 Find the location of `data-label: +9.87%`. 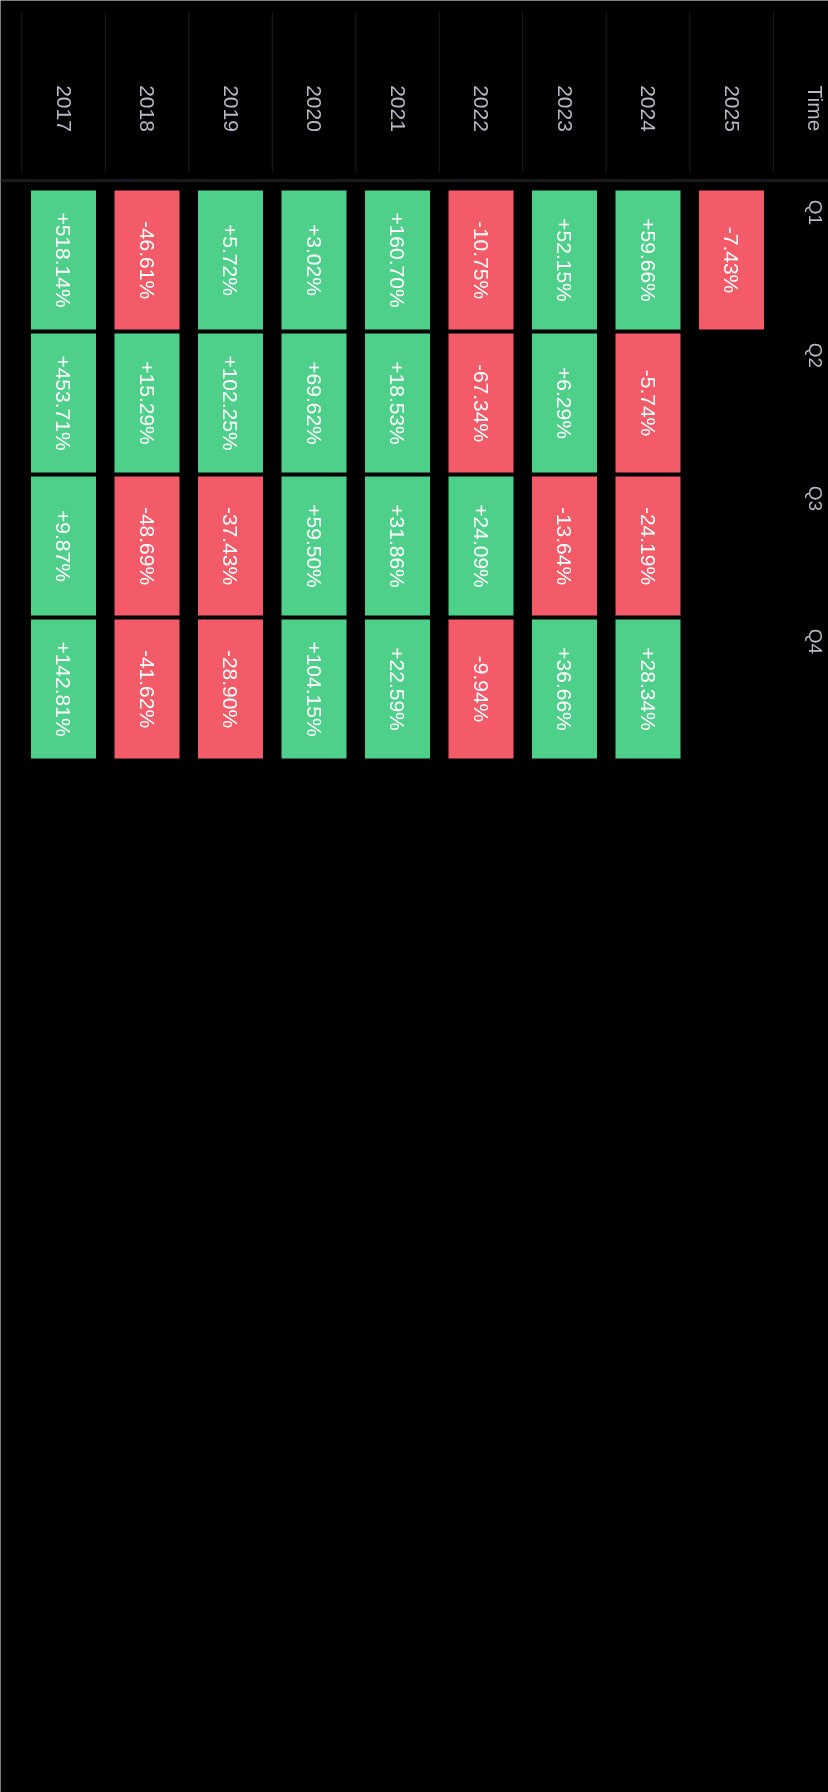

data-label: +9.87% is located at coordinates (63, 546).